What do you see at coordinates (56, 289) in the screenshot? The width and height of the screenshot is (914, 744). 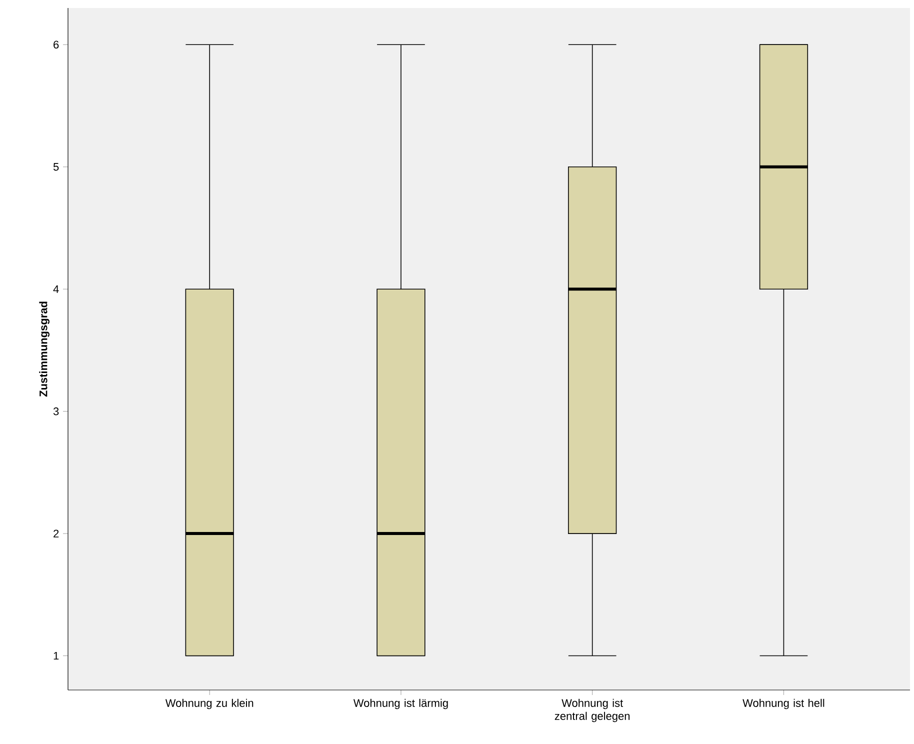 I see `y-tick-label: 4` at bounding box center [56, 289].